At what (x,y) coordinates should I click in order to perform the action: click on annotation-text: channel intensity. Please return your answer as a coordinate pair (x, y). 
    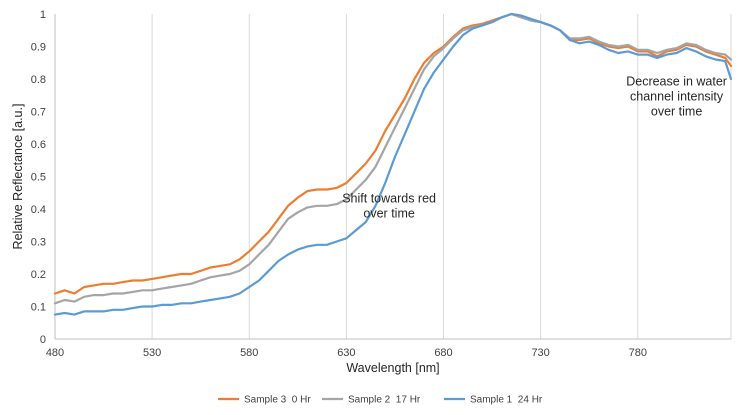
    Looking at the image, I should click on (677, 97).